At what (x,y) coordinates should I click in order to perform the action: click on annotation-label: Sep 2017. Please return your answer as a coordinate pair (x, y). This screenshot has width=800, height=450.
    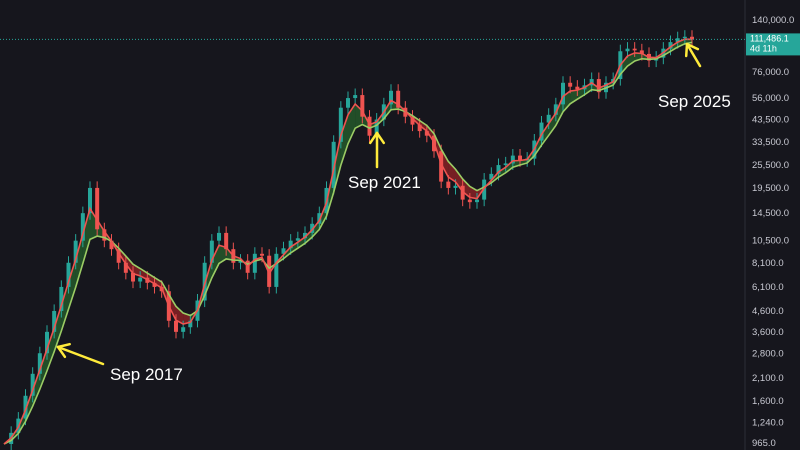
    Looking at the image, I should click on (146, 374).